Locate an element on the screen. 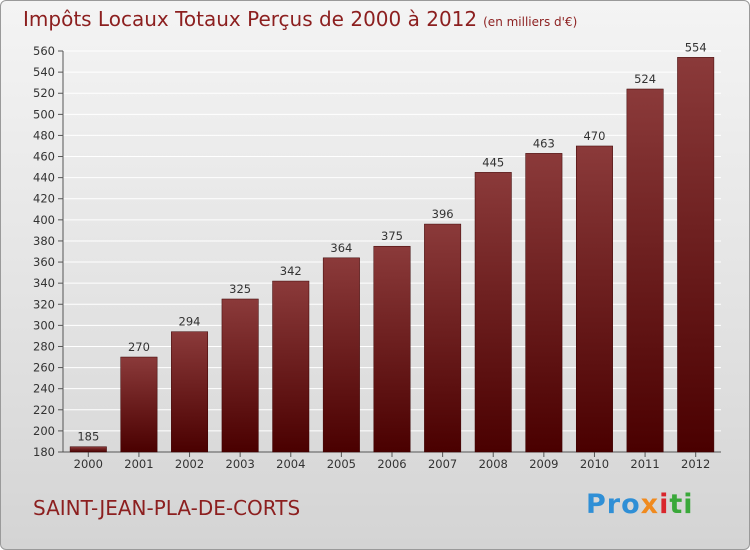  data-label: 554 is located at coordinates (696, 47).